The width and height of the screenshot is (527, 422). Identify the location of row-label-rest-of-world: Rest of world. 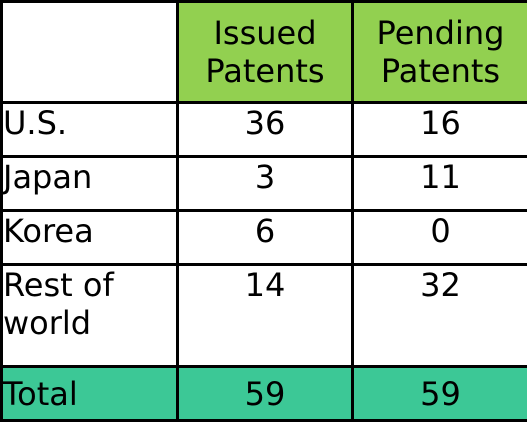
(90, 316).